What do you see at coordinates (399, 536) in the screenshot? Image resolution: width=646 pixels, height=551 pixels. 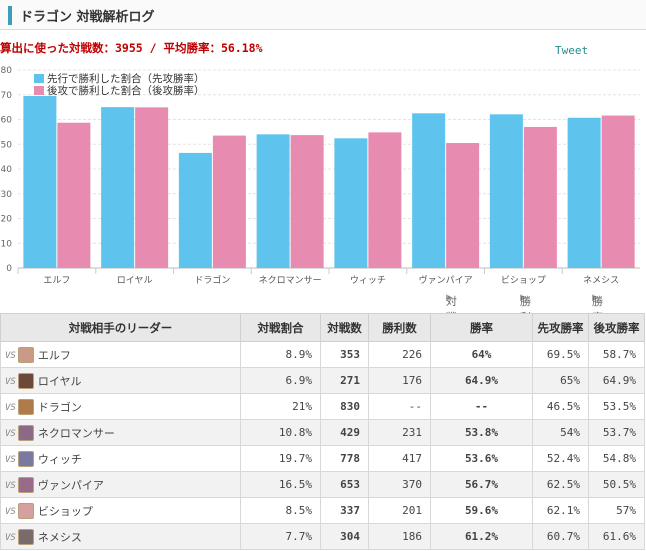 I see `wins-cell: 186` at bounding box center [399, 536].